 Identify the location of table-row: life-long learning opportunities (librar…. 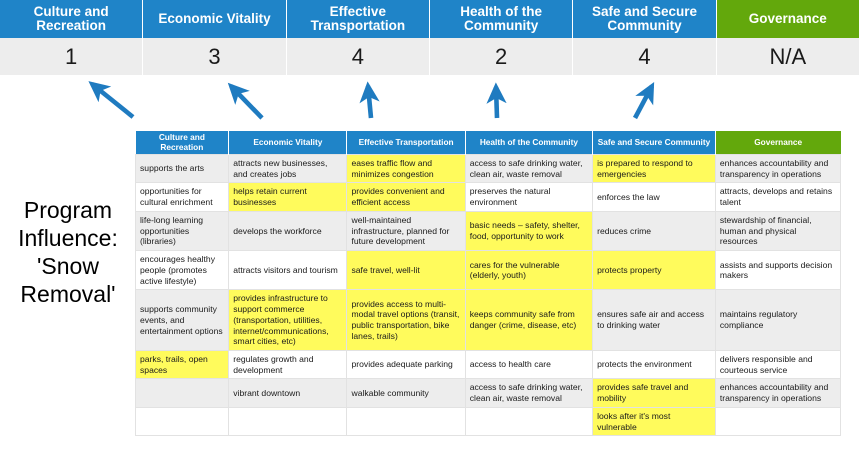
(488, 231).